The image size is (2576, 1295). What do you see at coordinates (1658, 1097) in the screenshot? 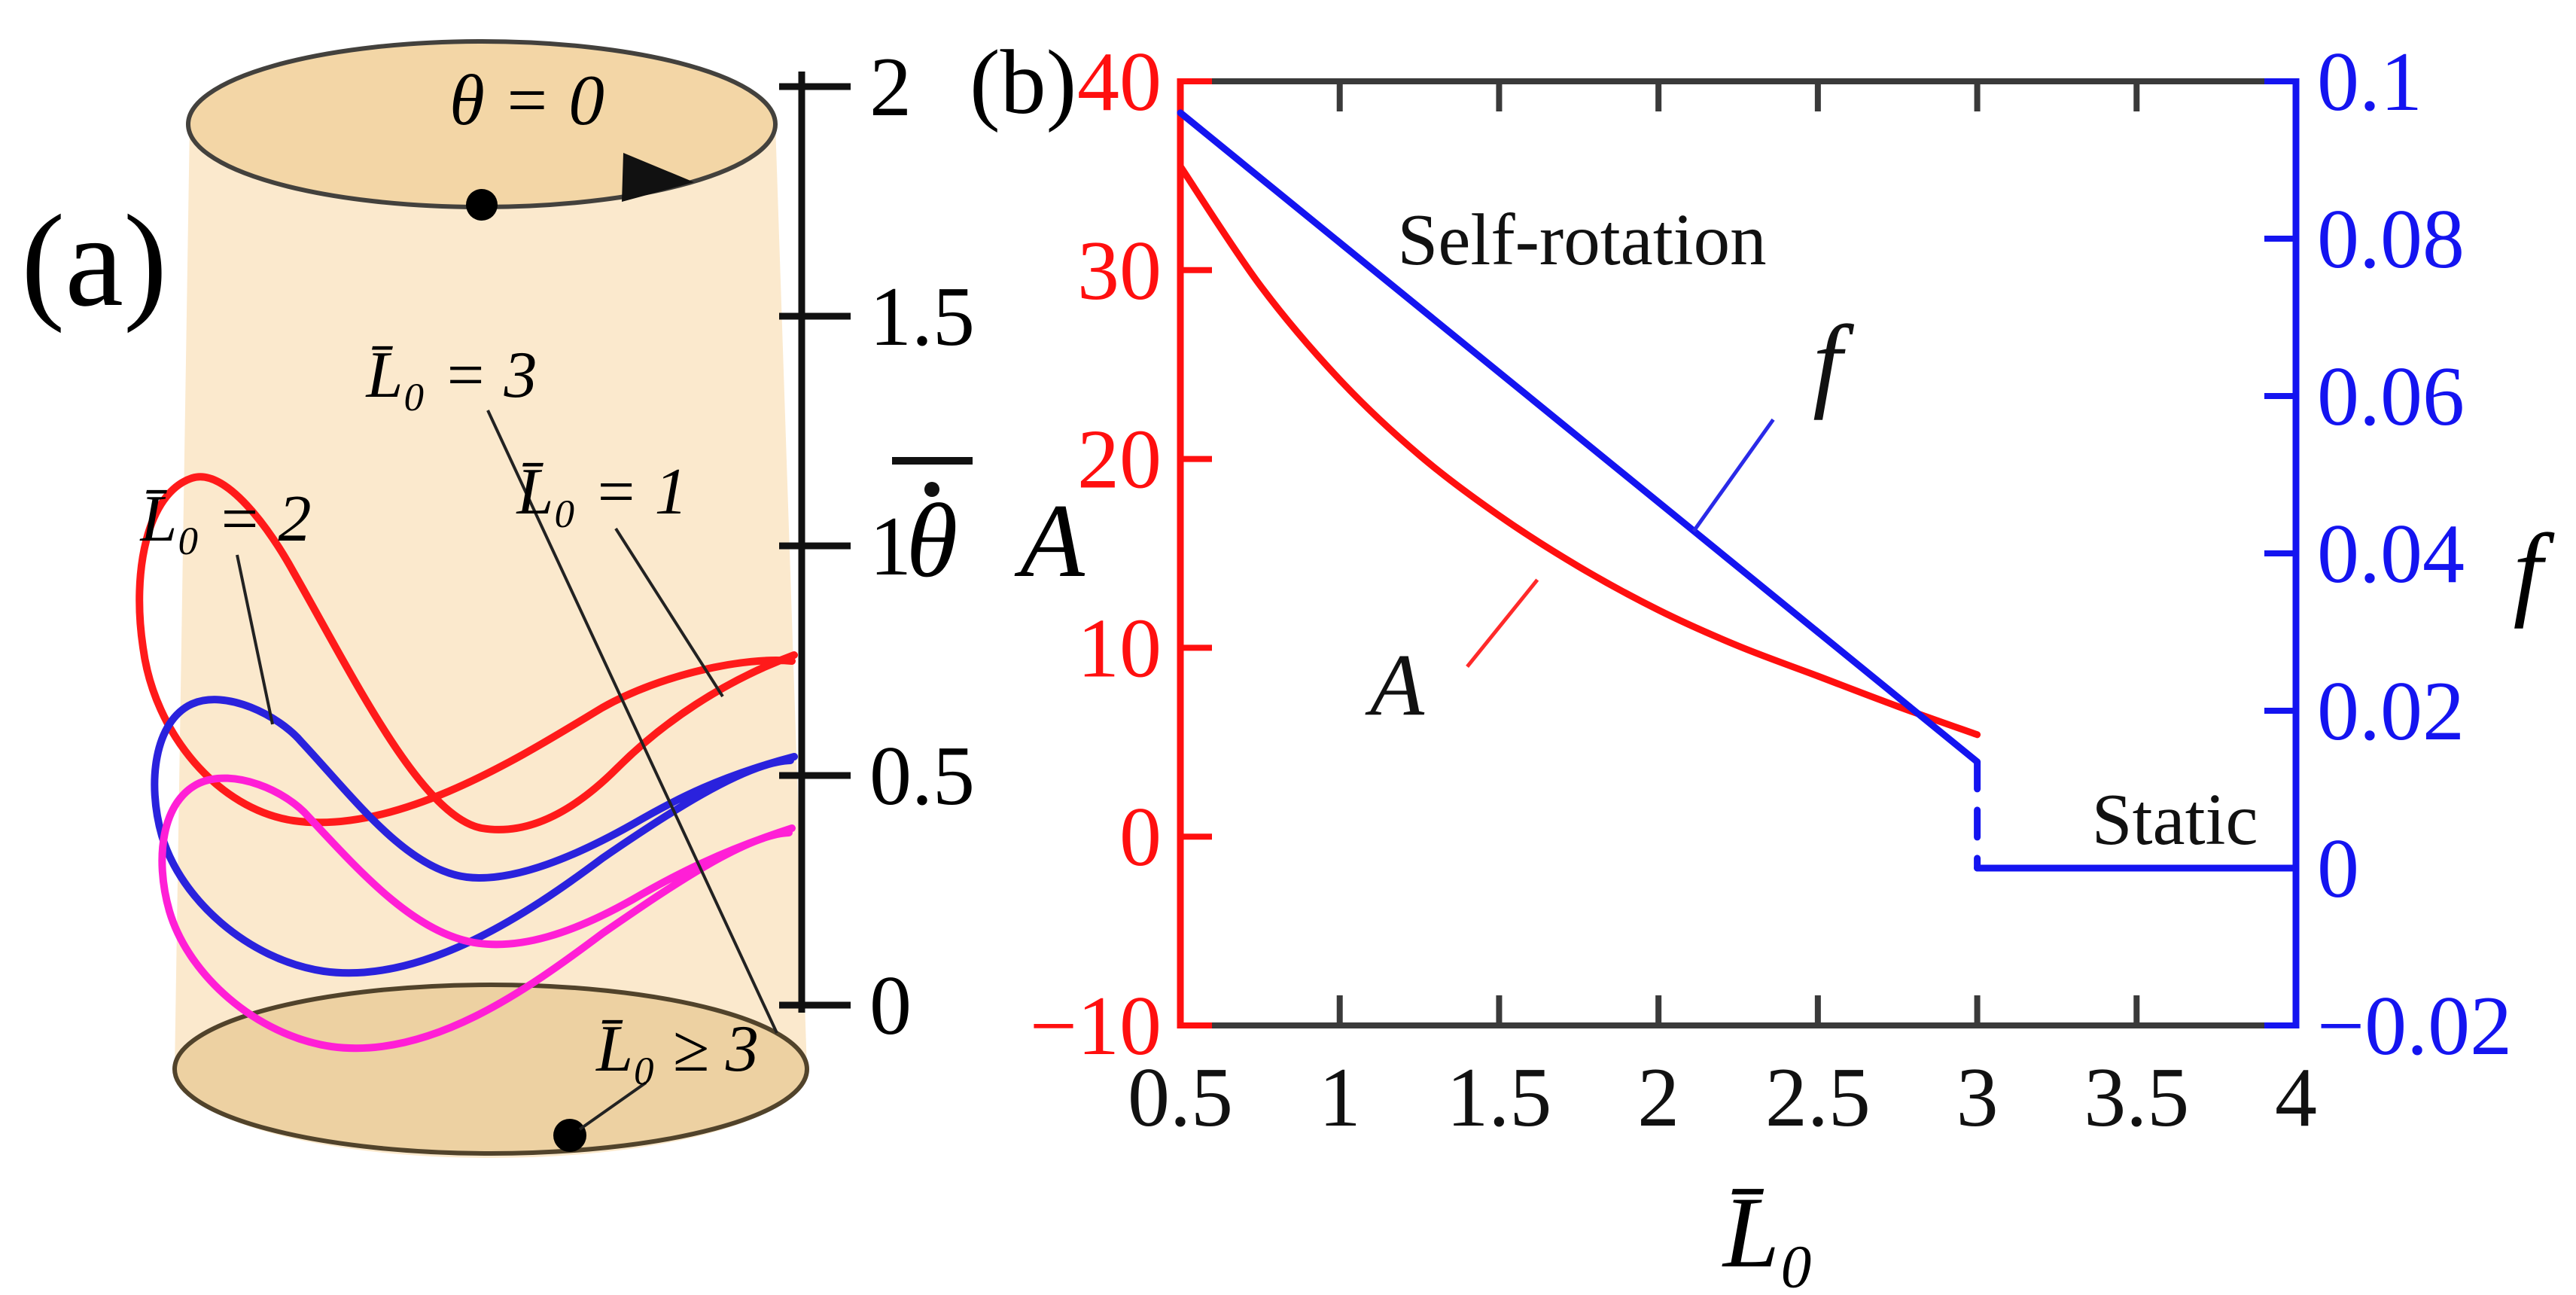
I see `x-tick-label: 2` at bounding box center [1658, 1097].